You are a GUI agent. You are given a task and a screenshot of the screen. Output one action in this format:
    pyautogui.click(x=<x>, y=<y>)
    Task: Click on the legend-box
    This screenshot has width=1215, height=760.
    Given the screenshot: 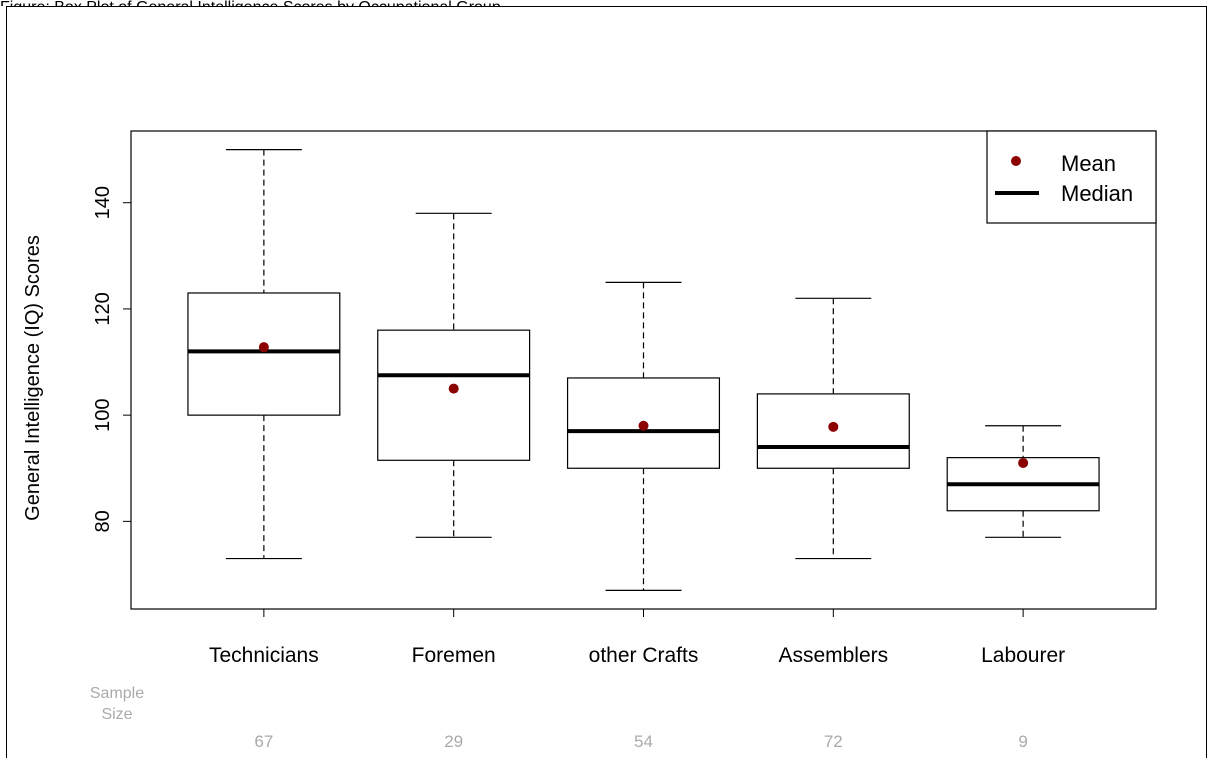 What is the action you would take?
    pyautogui.click(x=1071, y=177)
    